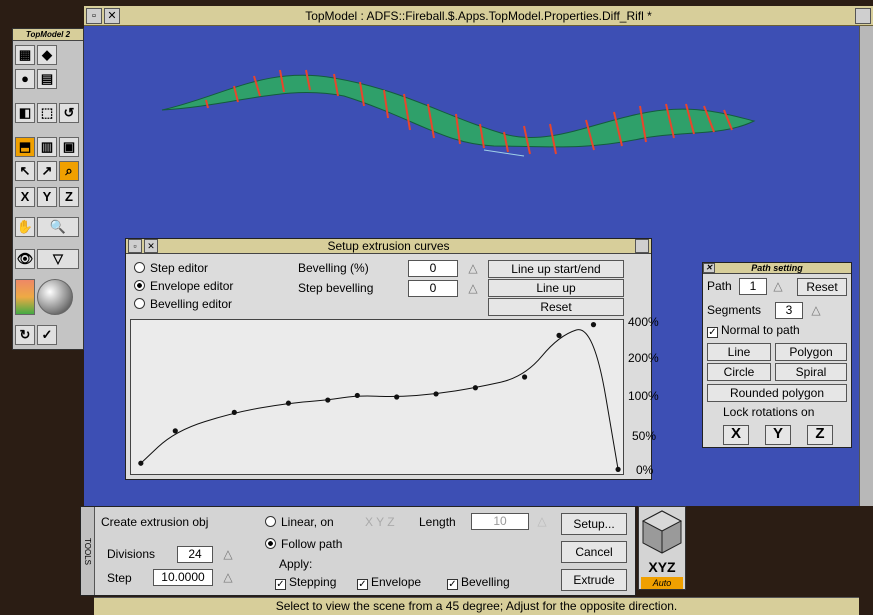  I want to click on stack-icon: ▥, so click(47, 147).